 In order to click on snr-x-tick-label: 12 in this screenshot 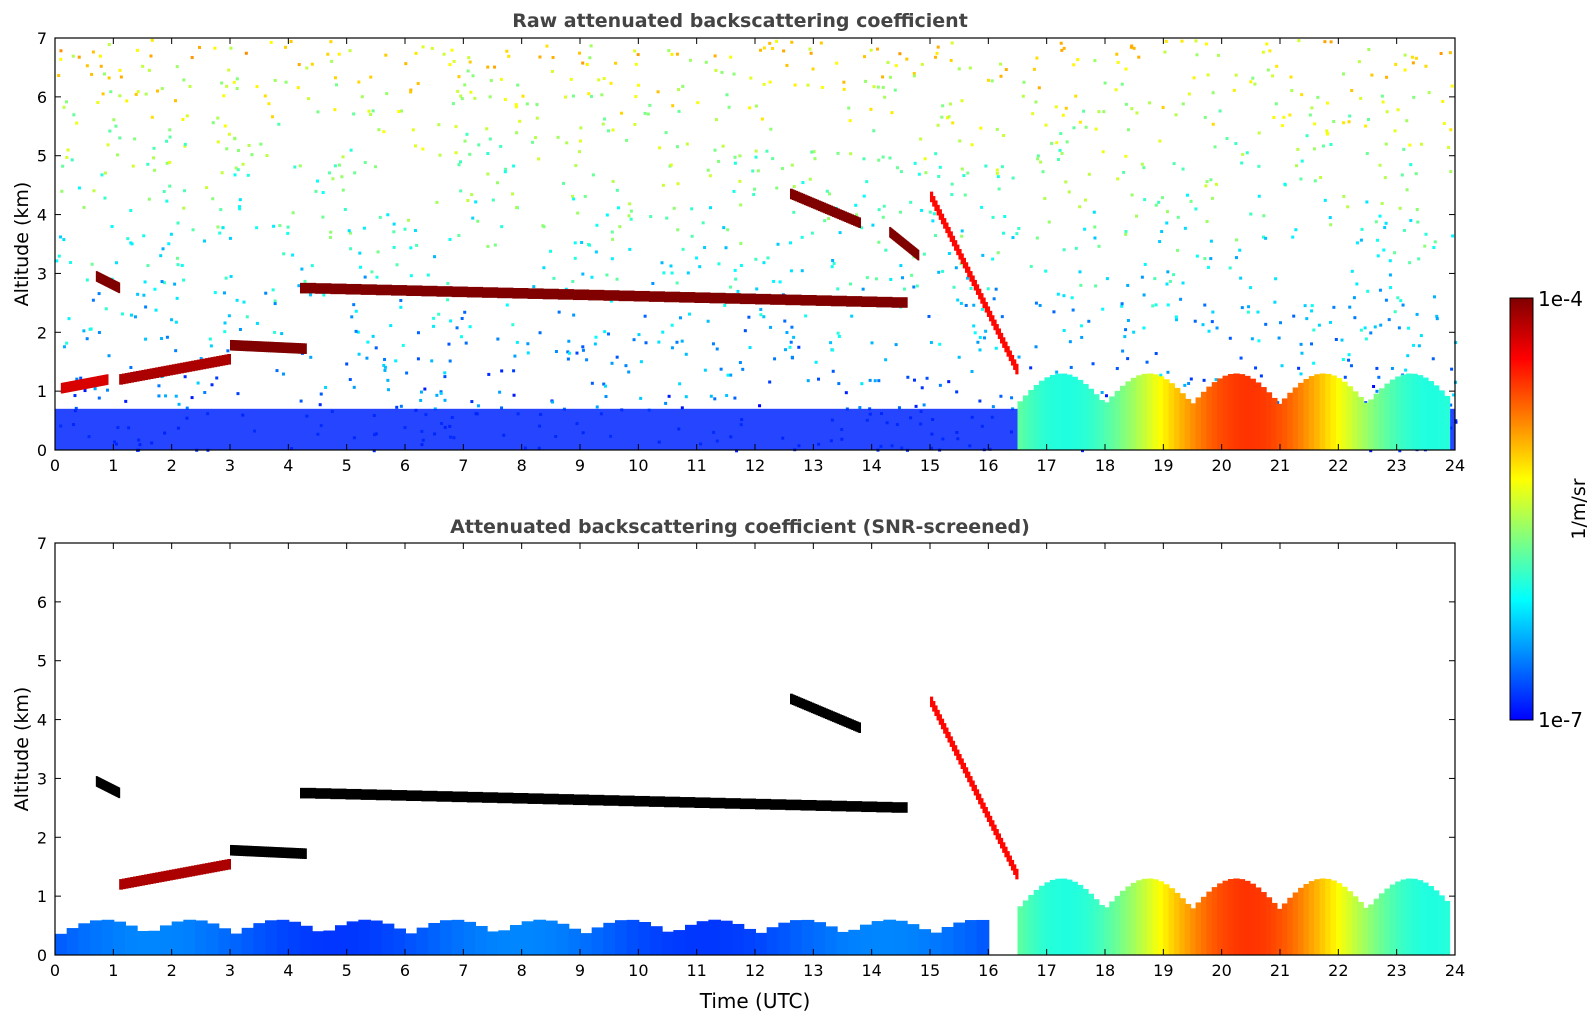, I will do `click(755, 970)`.